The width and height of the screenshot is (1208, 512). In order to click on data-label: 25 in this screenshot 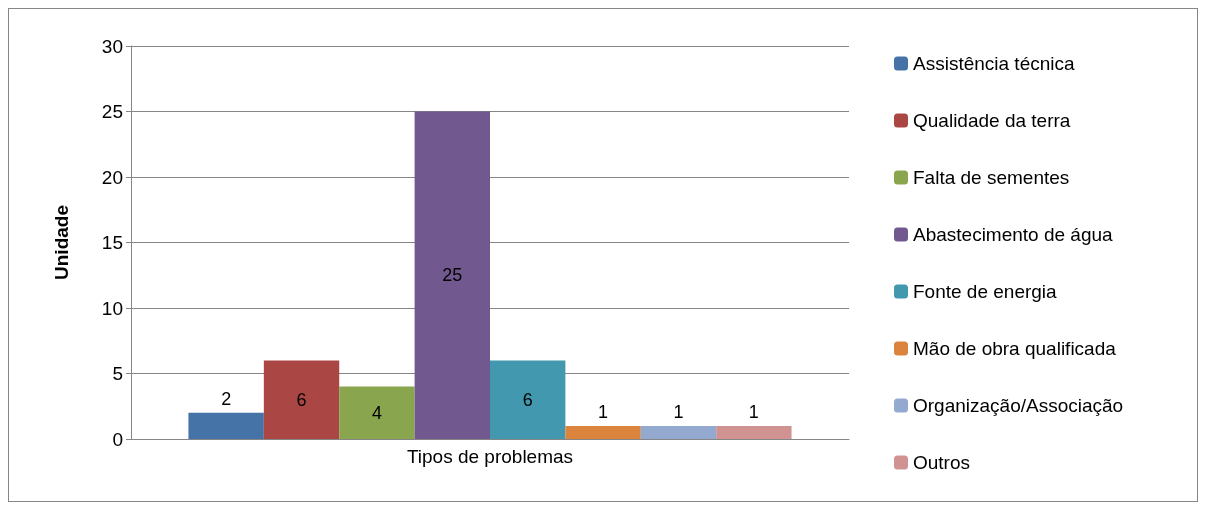, I will do `click(452, 275)`.